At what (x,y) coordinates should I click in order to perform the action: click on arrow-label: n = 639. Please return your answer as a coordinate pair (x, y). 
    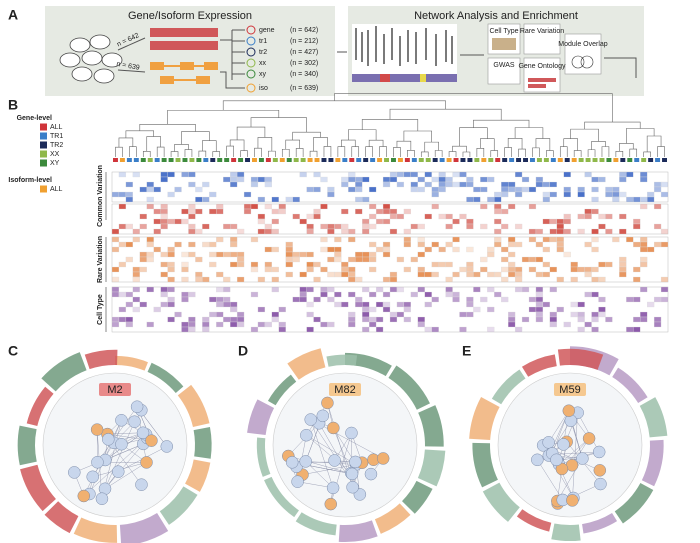
    Looking at the image, I should click on (128, 66).